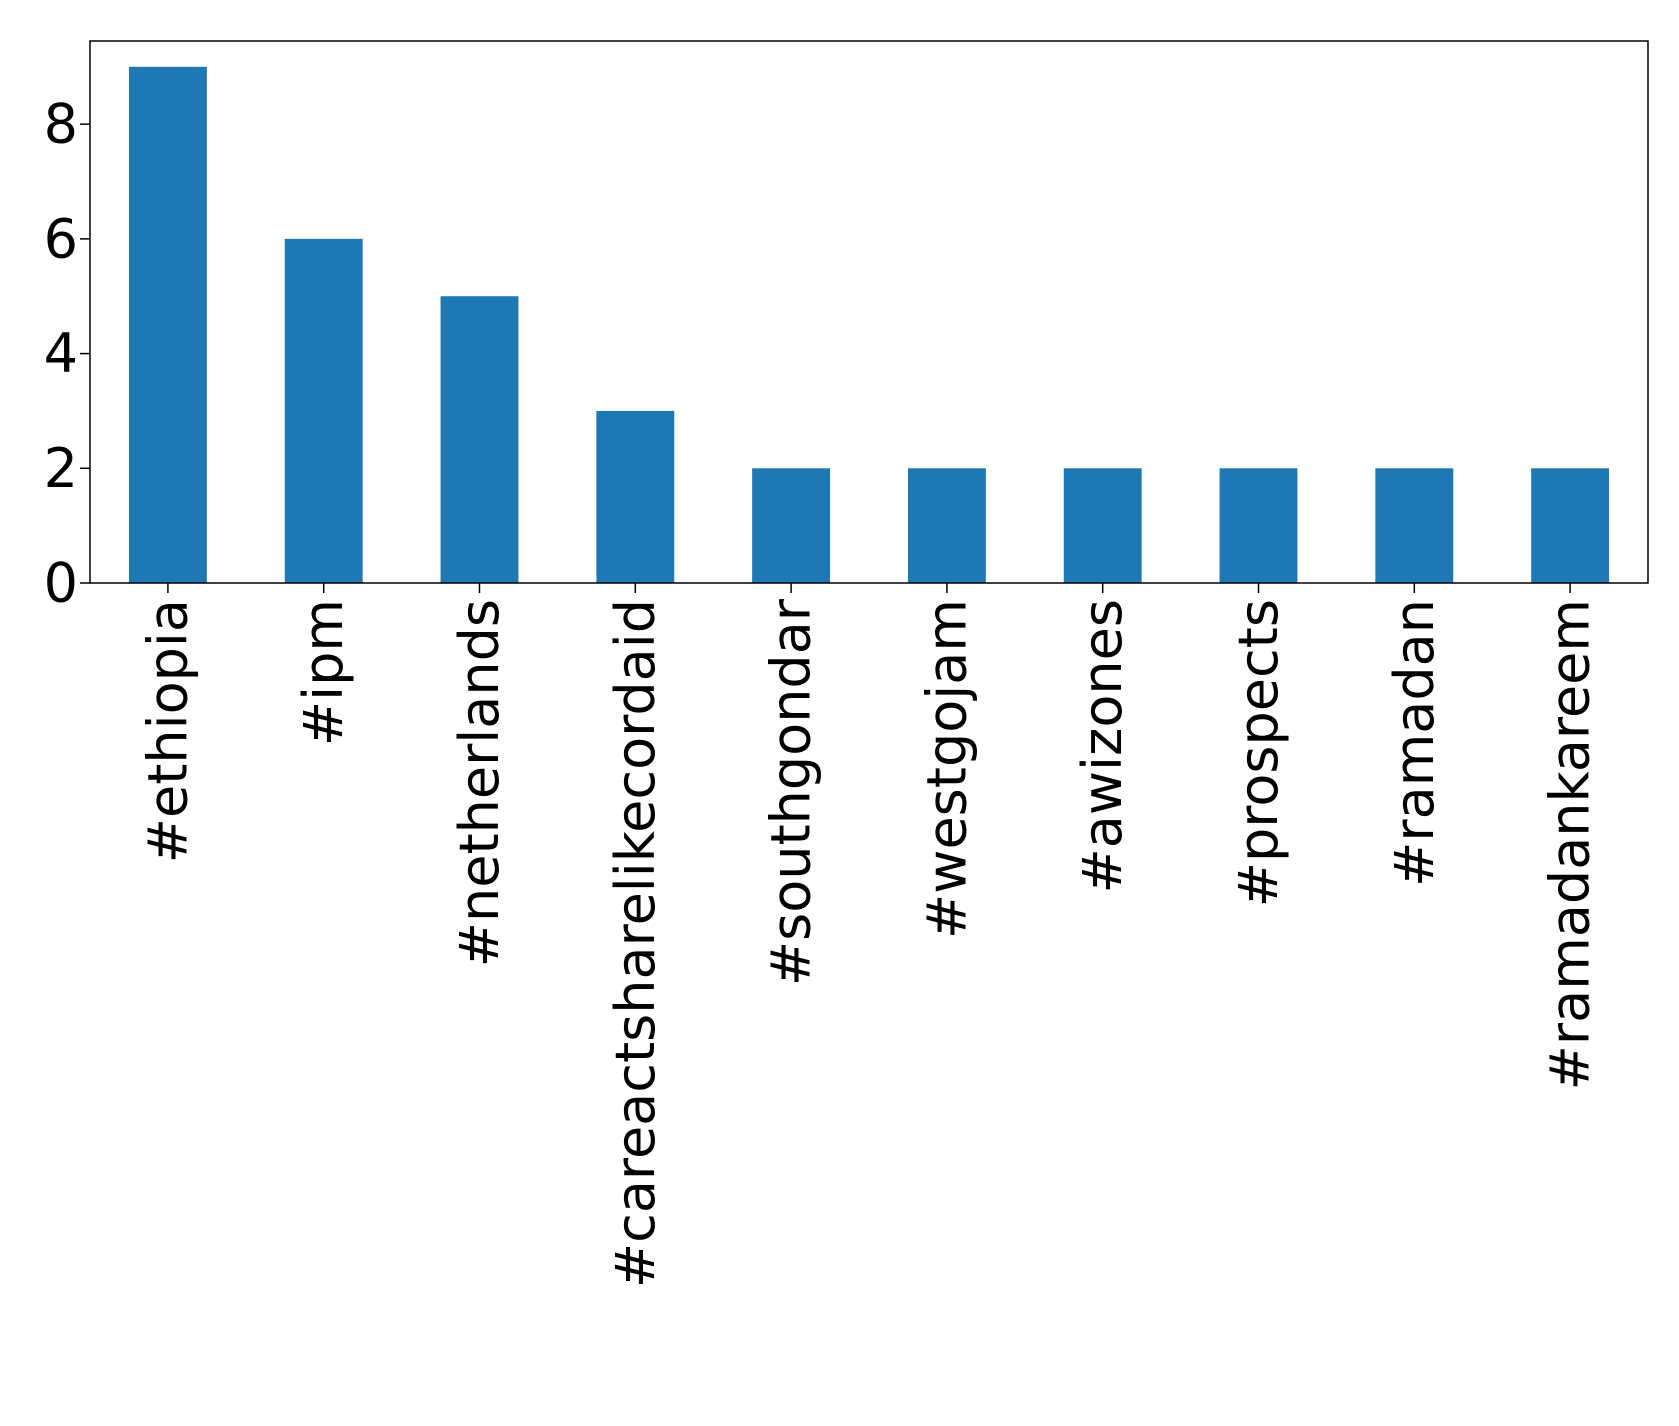  I want to click on y-tick-label-2: 2, so click(61, 468).